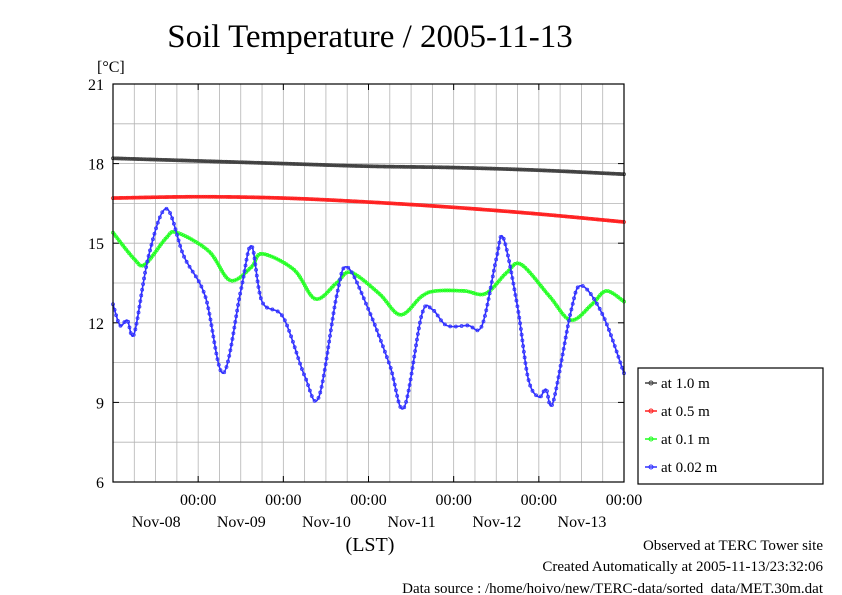  Describe the element at coordinates (685, 384) in the screenshot. I see `legend-label: at 1.0 m` at that location.